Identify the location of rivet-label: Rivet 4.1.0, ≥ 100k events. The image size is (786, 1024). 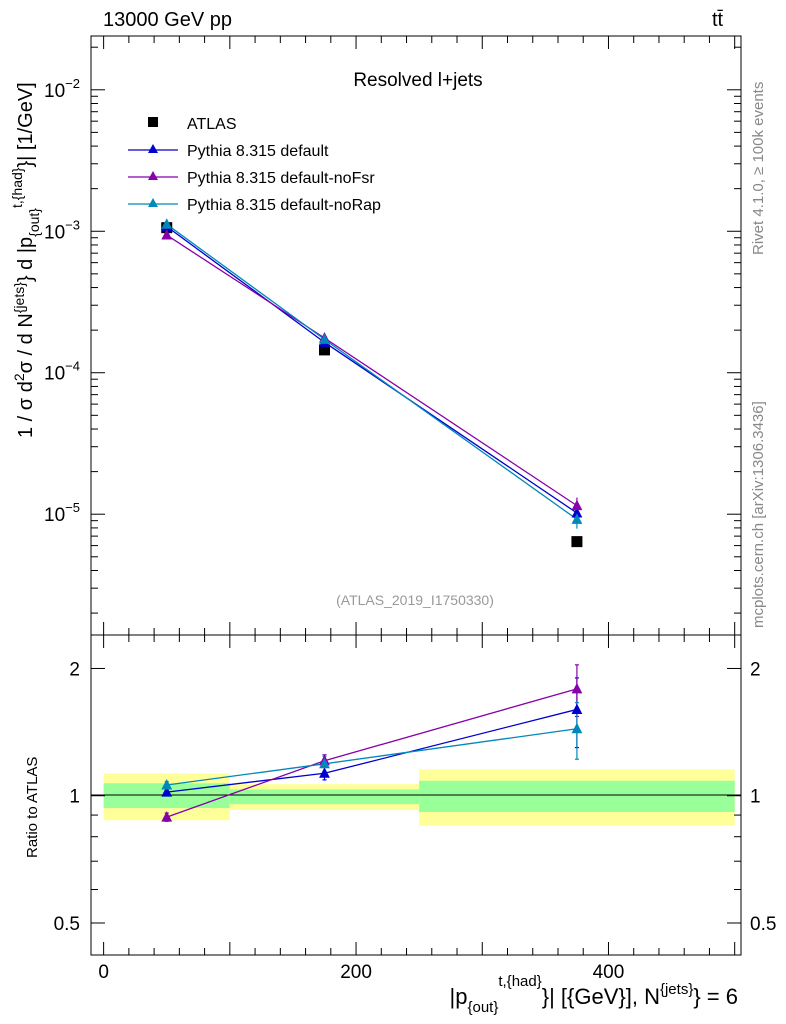
(758, 168).